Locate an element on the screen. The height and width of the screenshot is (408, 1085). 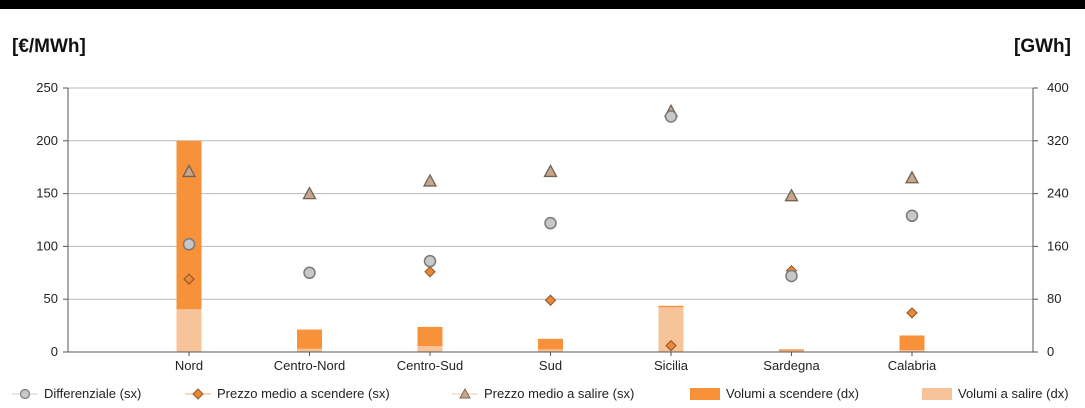
legend-label: Volumi a salire (dx) is located at coordinates (1013, 393).